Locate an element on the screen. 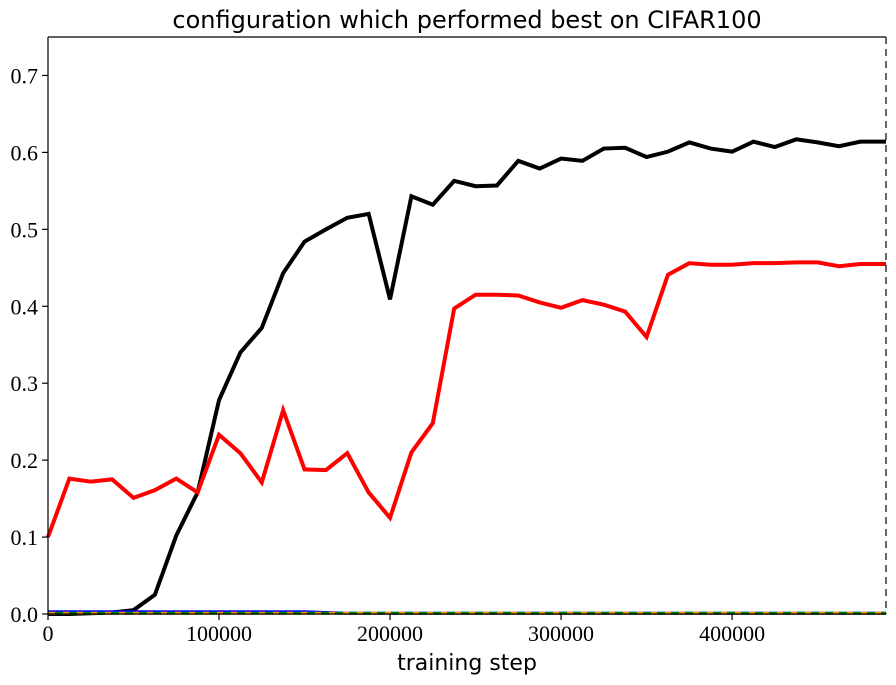 This screenshot has width=896, height=685. y-tick-label: 0.6 is located at coordinates (25, 152).